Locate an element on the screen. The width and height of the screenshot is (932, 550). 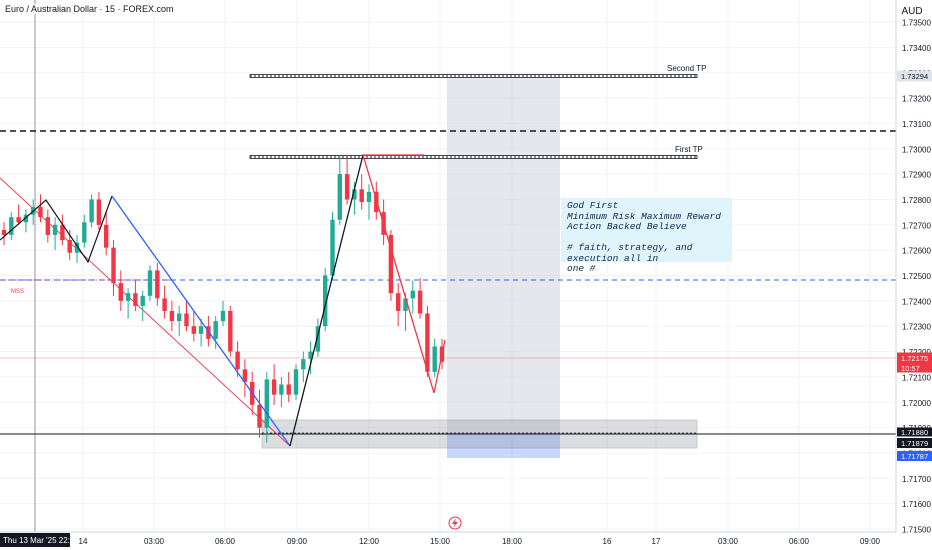
level-2-badge: 1.71879 is located at coordinates (914, 443).